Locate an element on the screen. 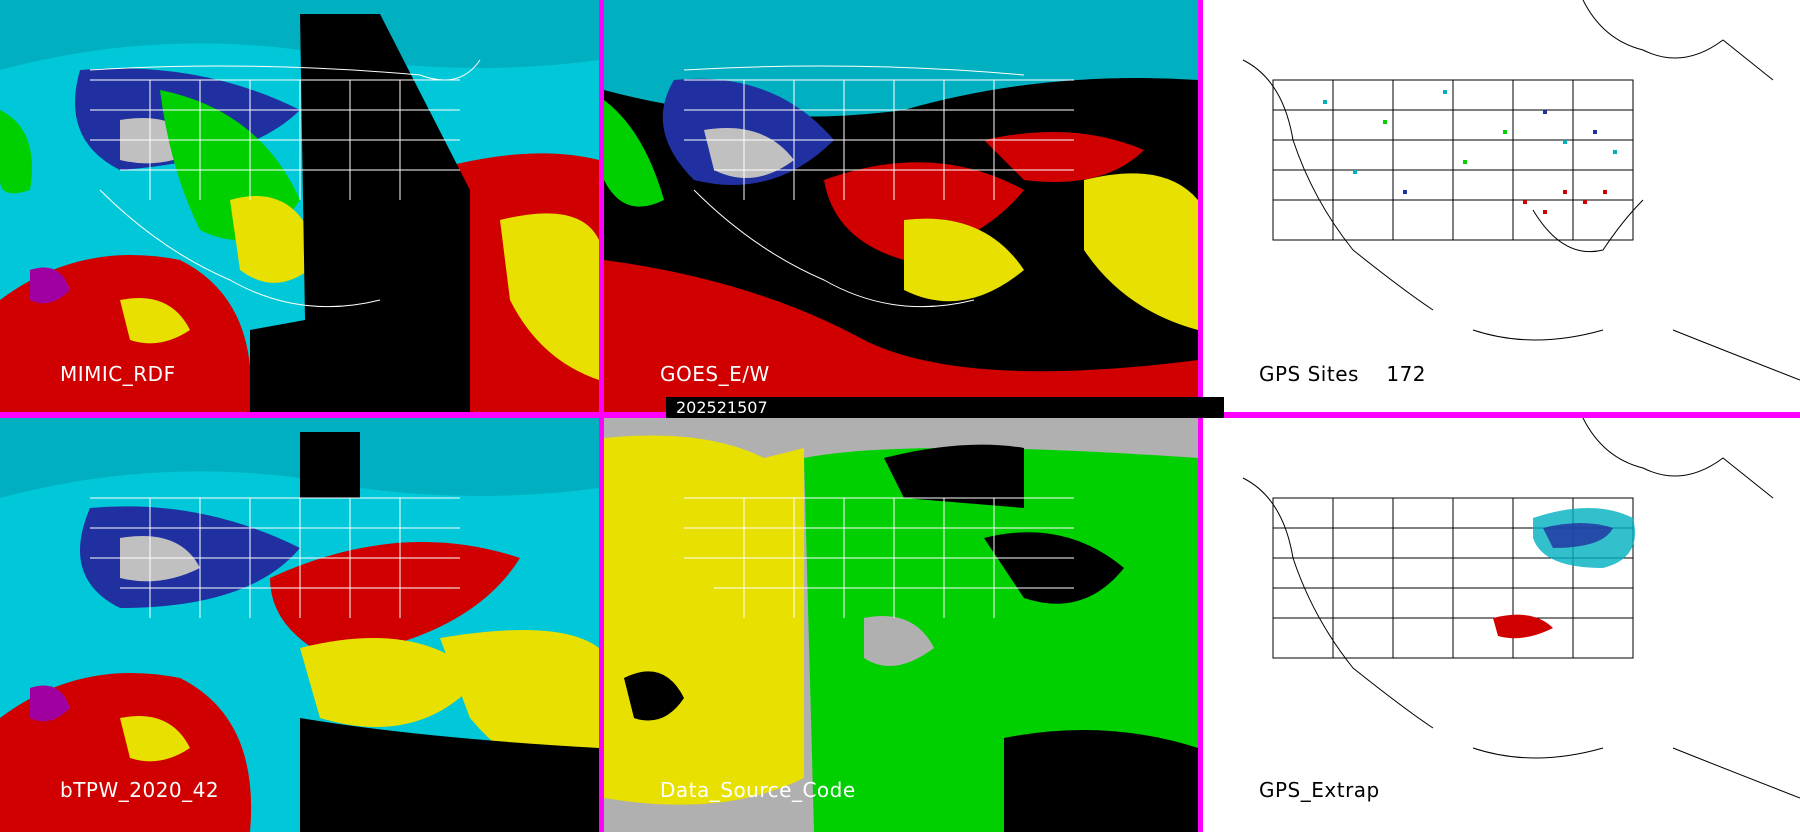  panel-label: Data_Source_Code is located at coordinates (758, 790).